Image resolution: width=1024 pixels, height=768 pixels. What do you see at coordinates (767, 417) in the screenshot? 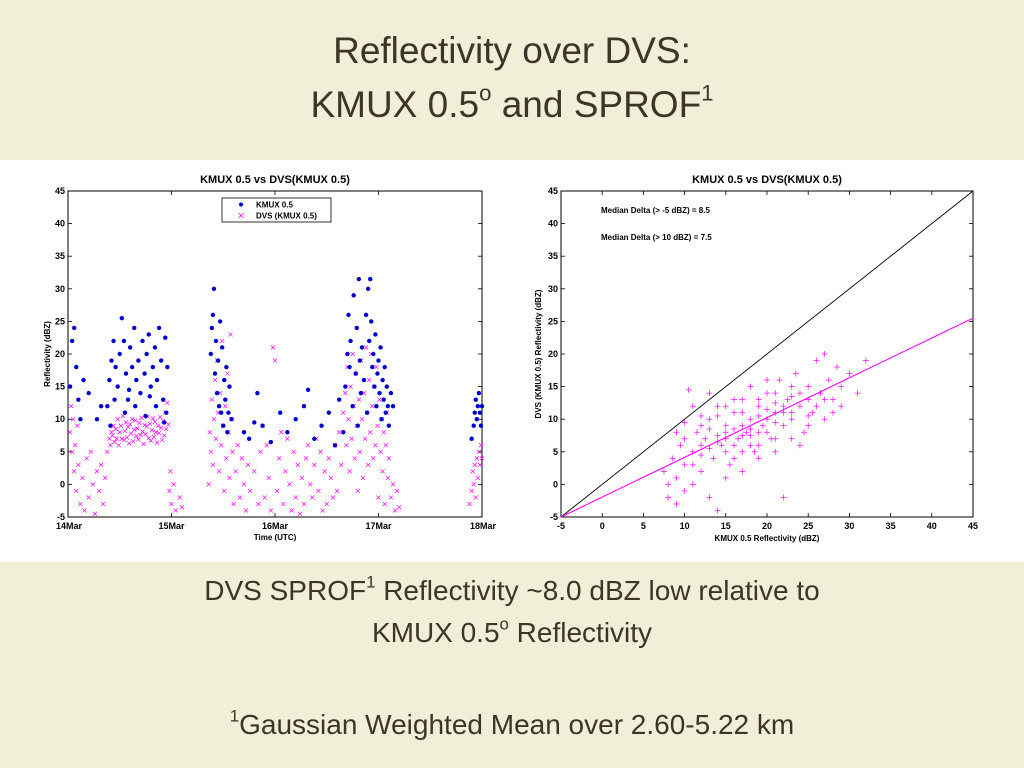
I see `chart2-fit-line` at bounding box center [767, 417].